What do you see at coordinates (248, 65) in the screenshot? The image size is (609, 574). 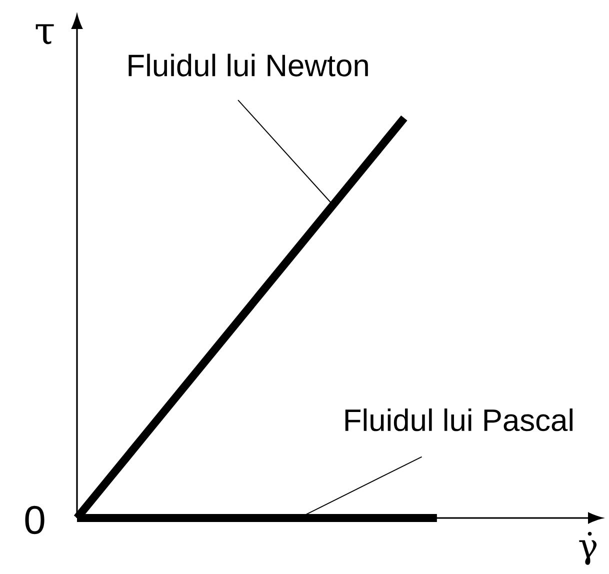 I see `text: Fluidul lui Newton` at bounding box center [248, 65].